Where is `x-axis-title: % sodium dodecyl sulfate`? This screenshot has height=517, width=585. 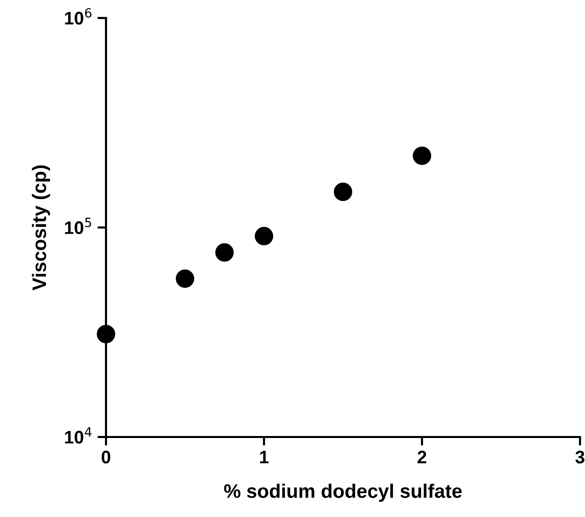 x-axis-title: % sodium dodecyl sulfate is located at coordinates (343, 493).